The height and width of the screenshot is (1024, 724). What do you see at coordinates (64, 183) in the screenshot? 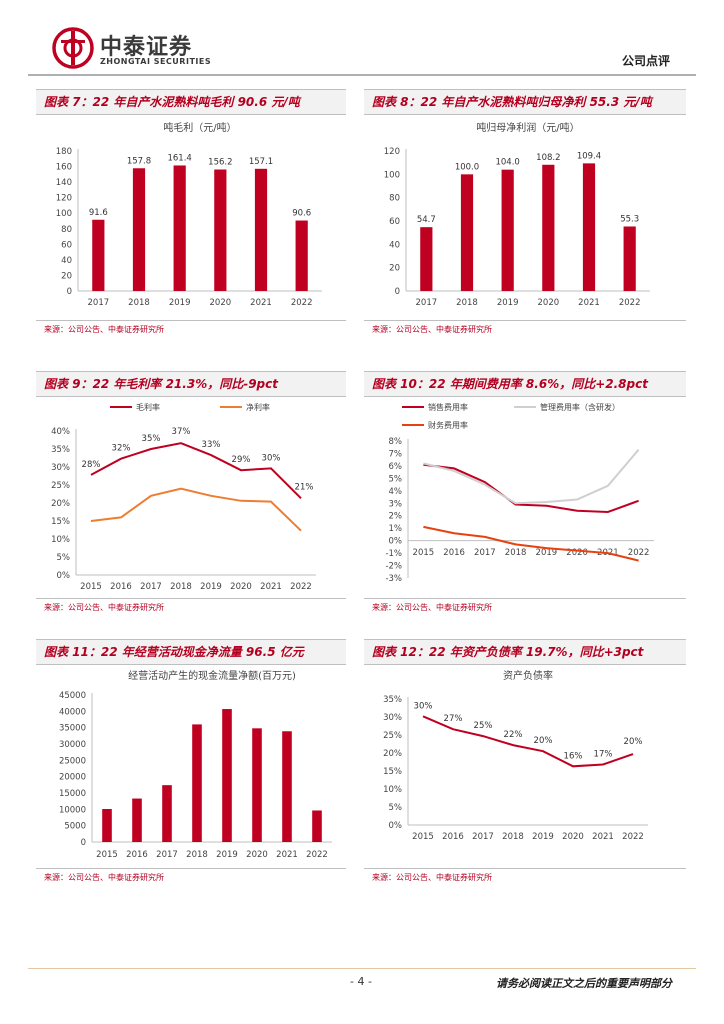
I see `y-tick-label: 140` at bounding box center [64, 183].